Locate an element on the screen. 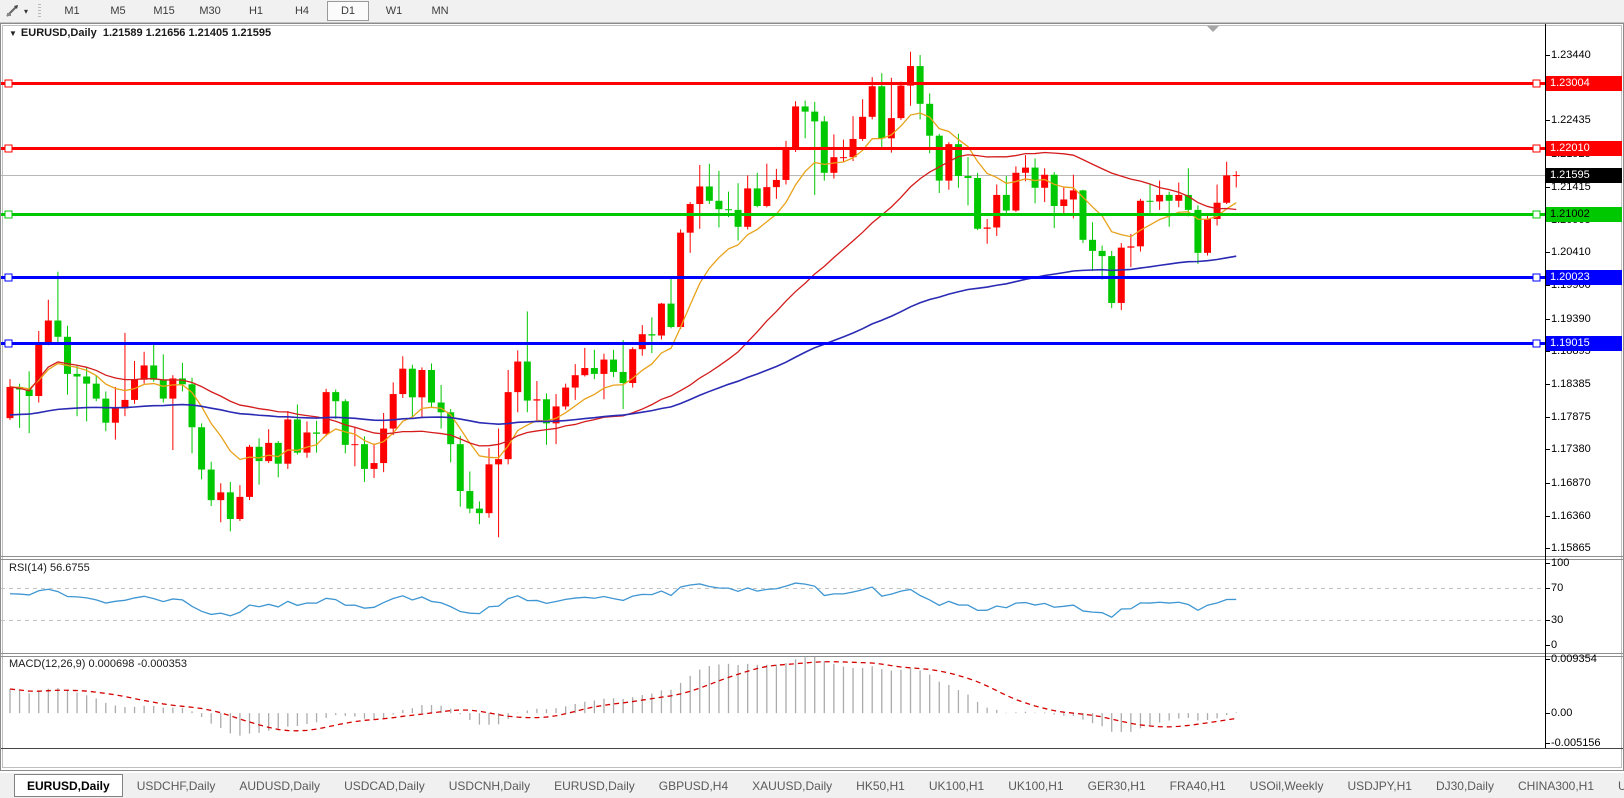  toolbar-drag-handle is located at coordinates (40, 11).